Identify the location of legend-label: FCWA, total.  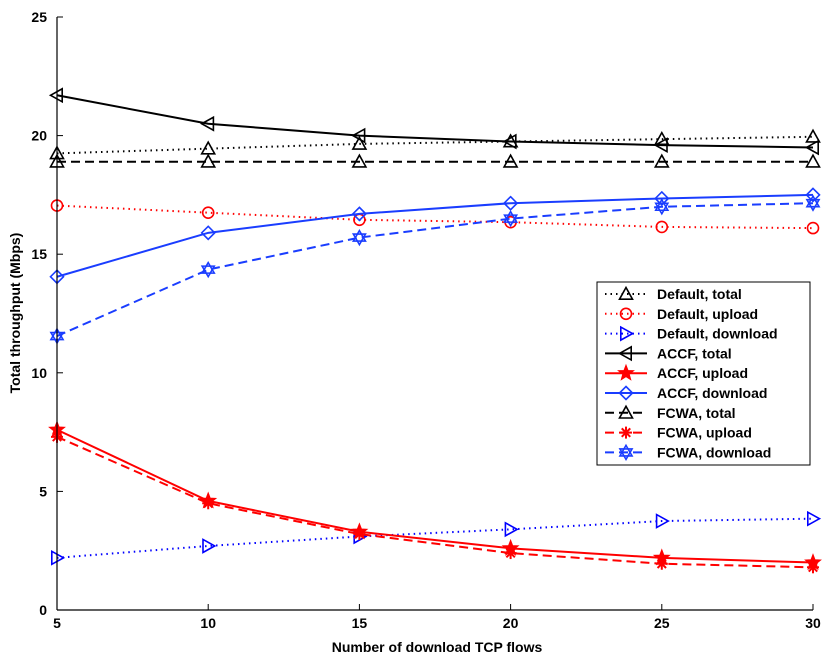
(696, 413).